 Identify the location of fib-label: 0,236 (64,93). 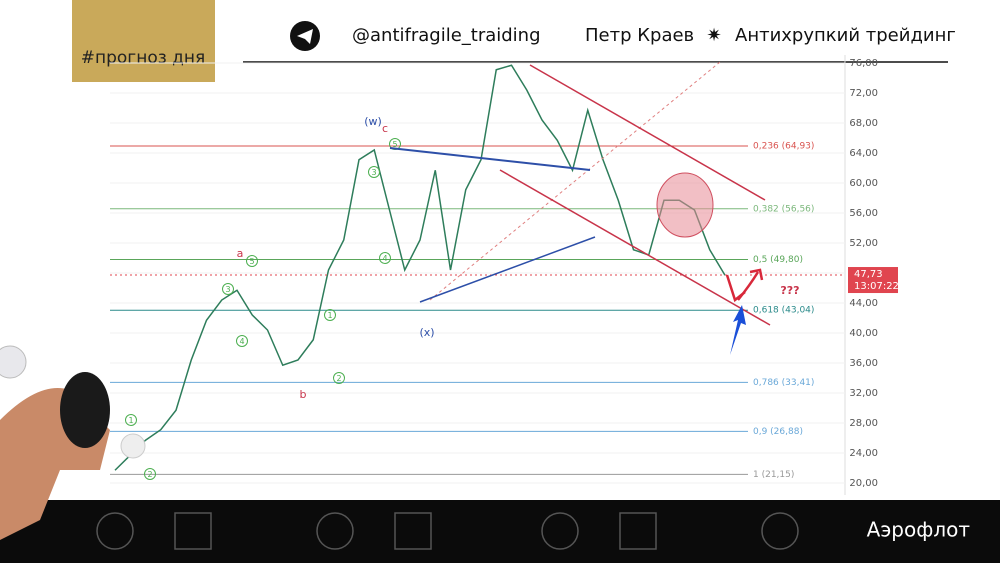
(783, 147).